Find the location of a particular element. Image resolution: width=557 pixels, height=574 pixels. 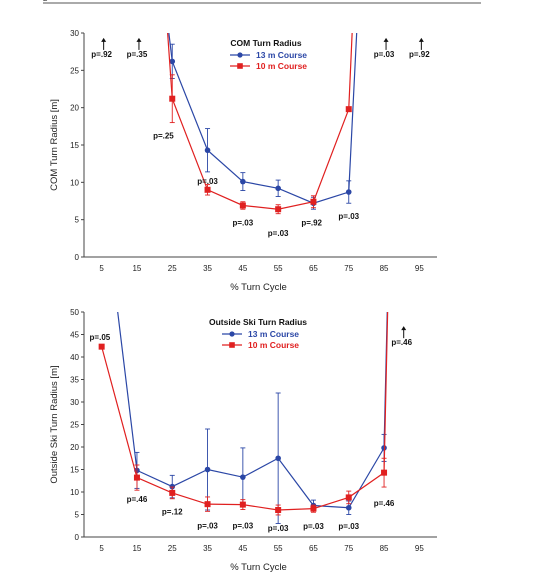

y-axis-label: COM Turn Radius [m] is located at coordinates (54, 145).